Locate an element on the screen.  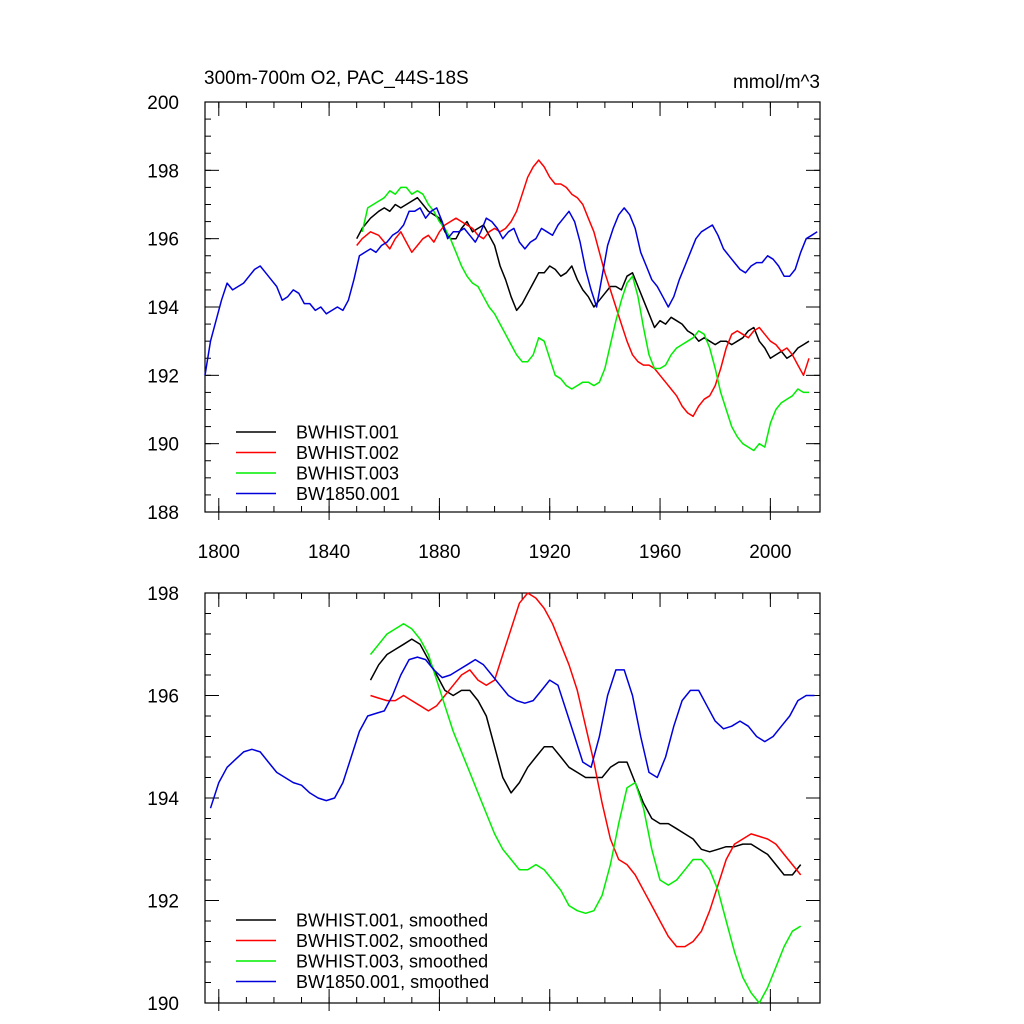
x-tick-label: 1880 is located at coordinates (439, 552).